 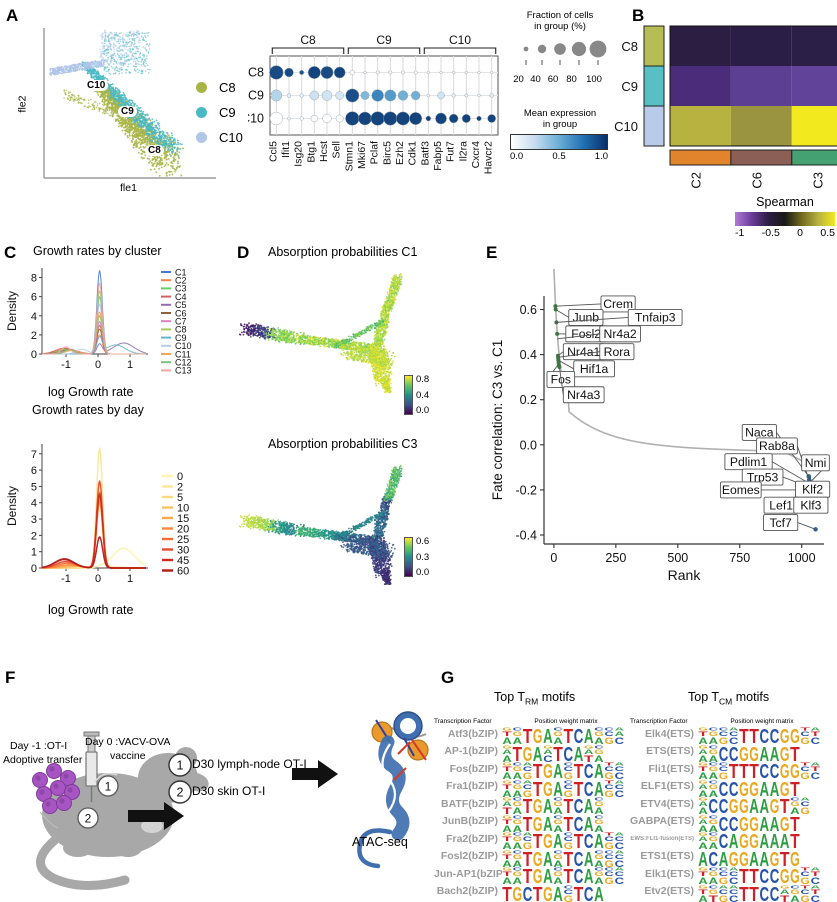 I want to click on panel-letter-a: A, so click(x=12, y=16).